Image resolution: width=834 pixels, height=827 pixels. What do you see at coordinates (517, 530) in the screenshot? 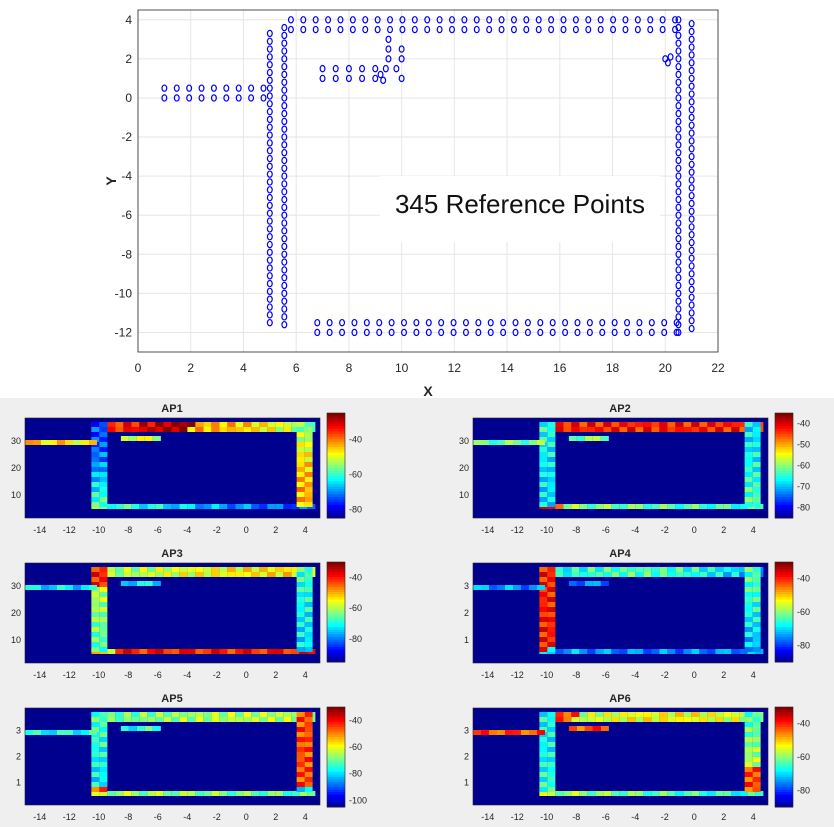
I see `heatmap-1-x-tick-1: -12` at bounding box center [517, 530].